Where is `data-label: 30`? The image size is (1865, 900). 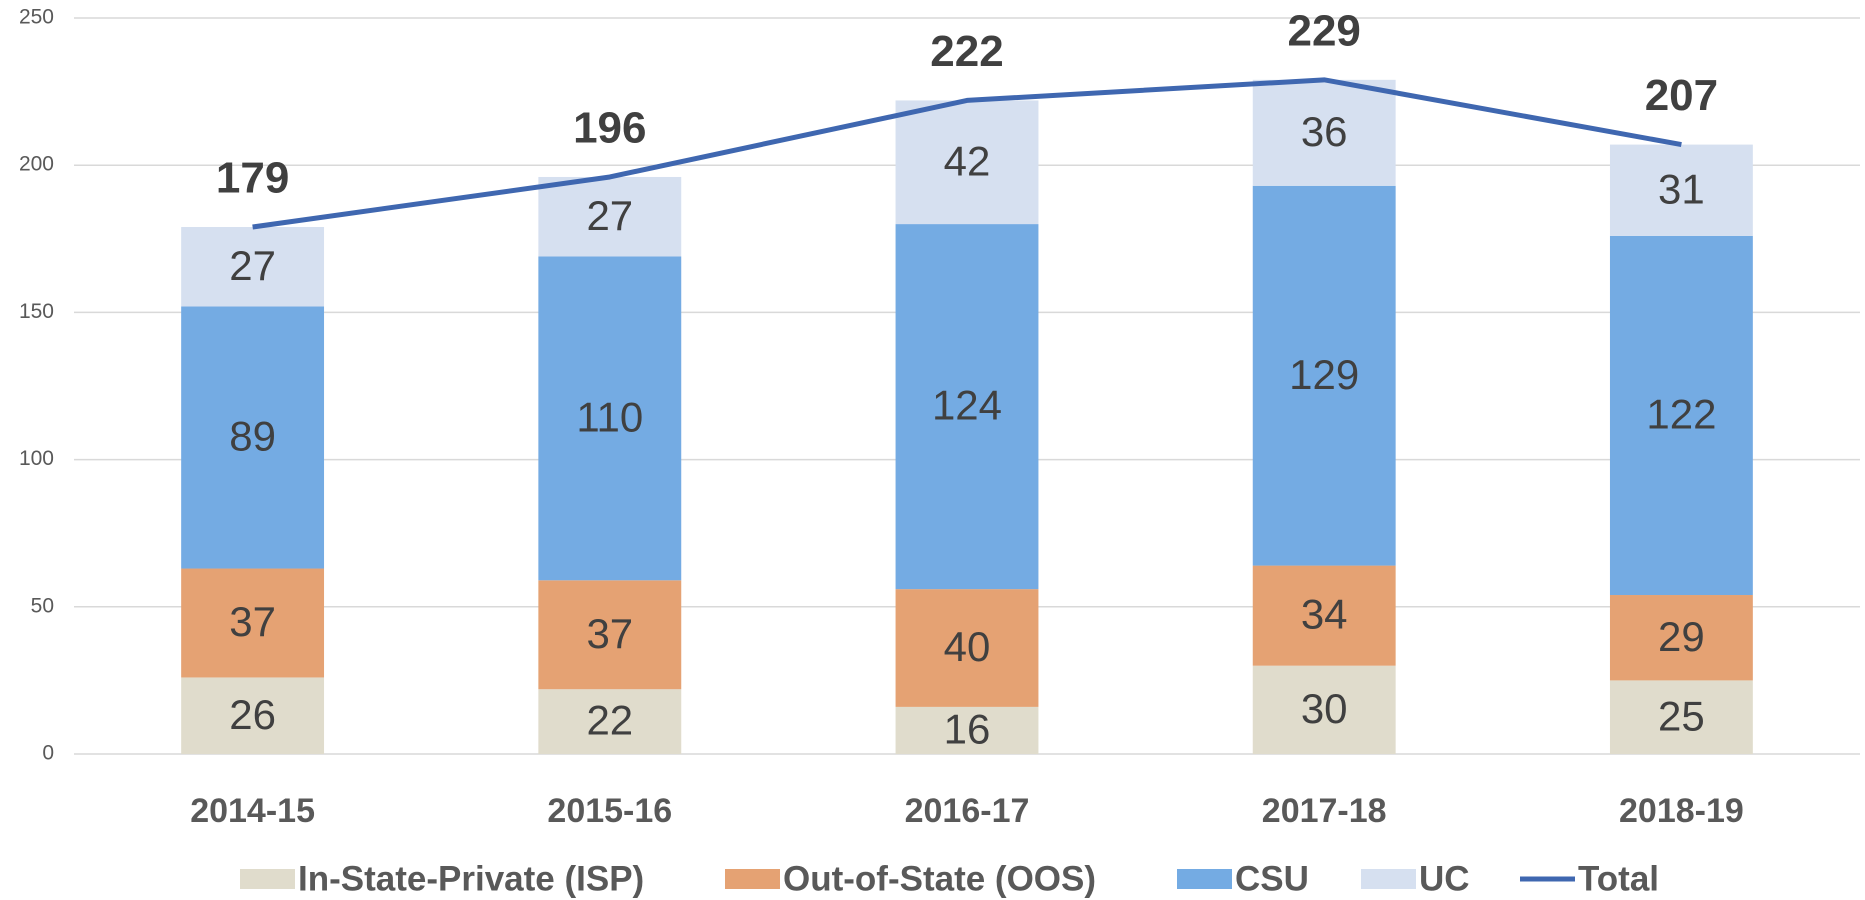 data-label: 30 is located at coordinates (1324, 708).